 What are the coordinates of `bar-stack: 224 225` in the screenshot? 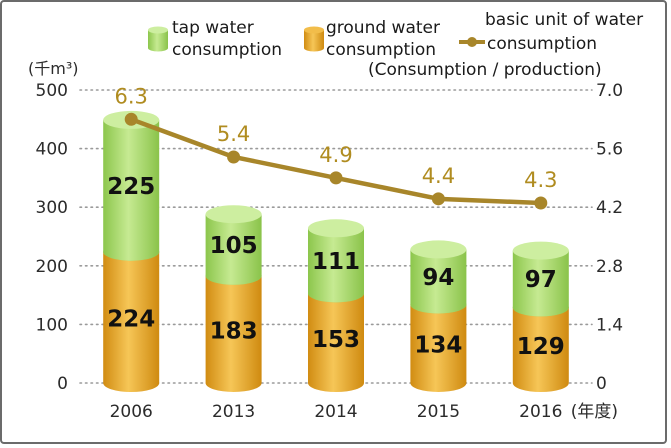 It's located at (131, 251).